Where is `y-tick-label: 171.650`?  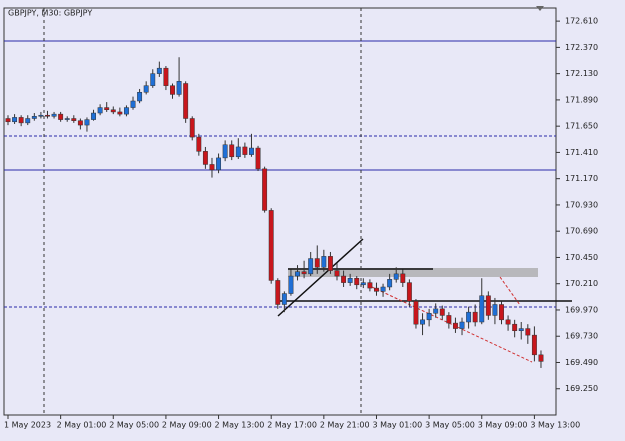 y-tick-label: 171.650 is located at coordinates (581, 126).